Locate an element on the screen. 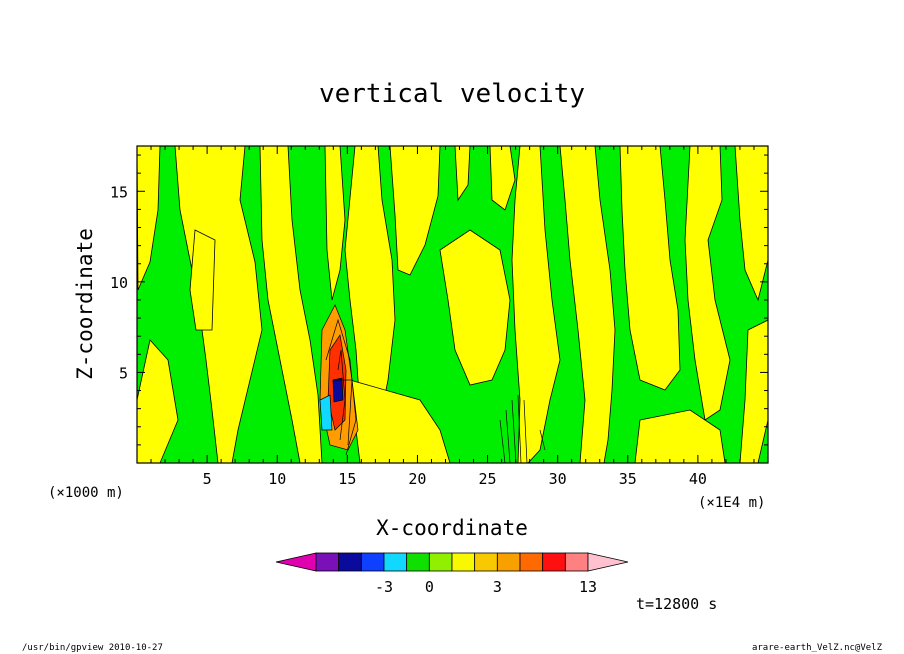 The image size is (904, 654). footer-left: /usr/bin/gpview 2010-10-27 is located at coordinates (92, 648).